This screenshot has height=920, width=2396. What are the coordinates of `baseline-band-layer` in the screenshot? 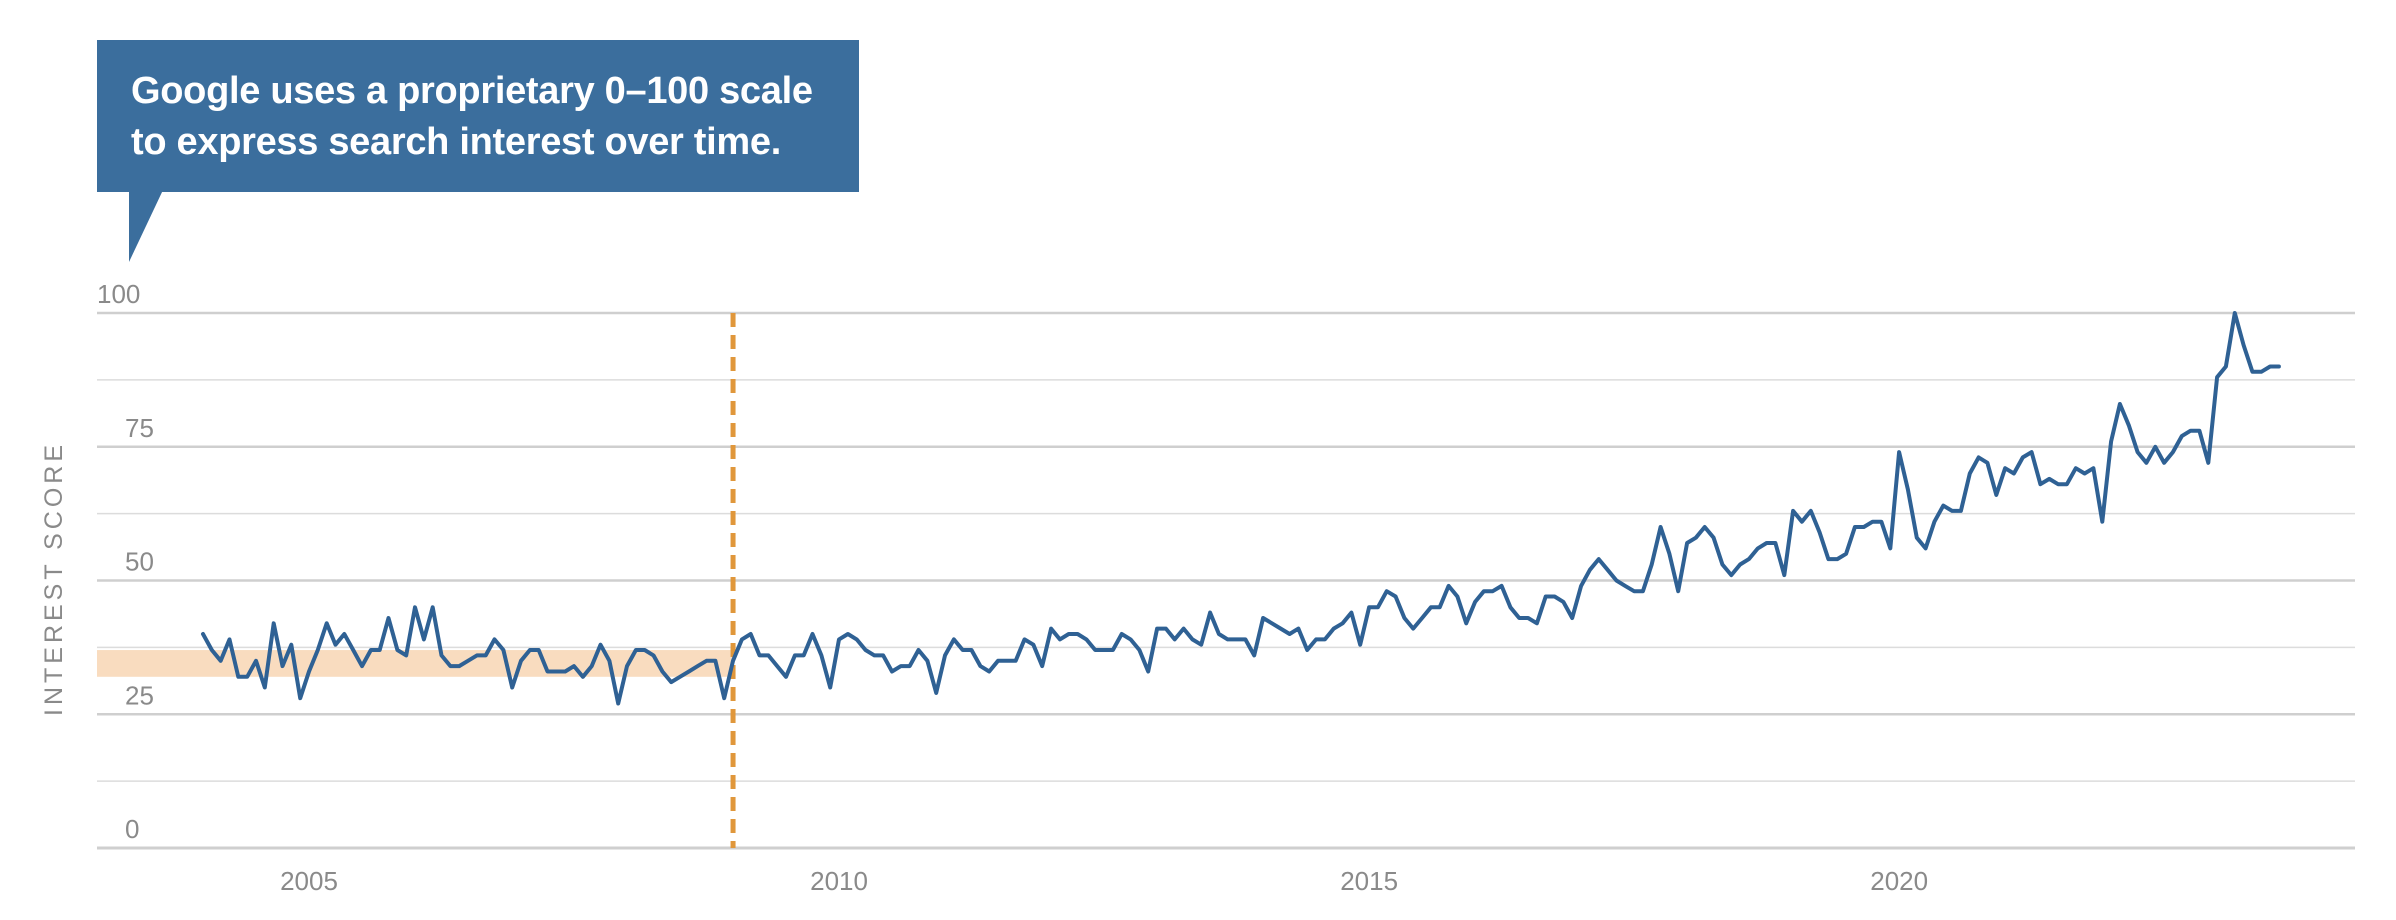 It's located at (415, 663).